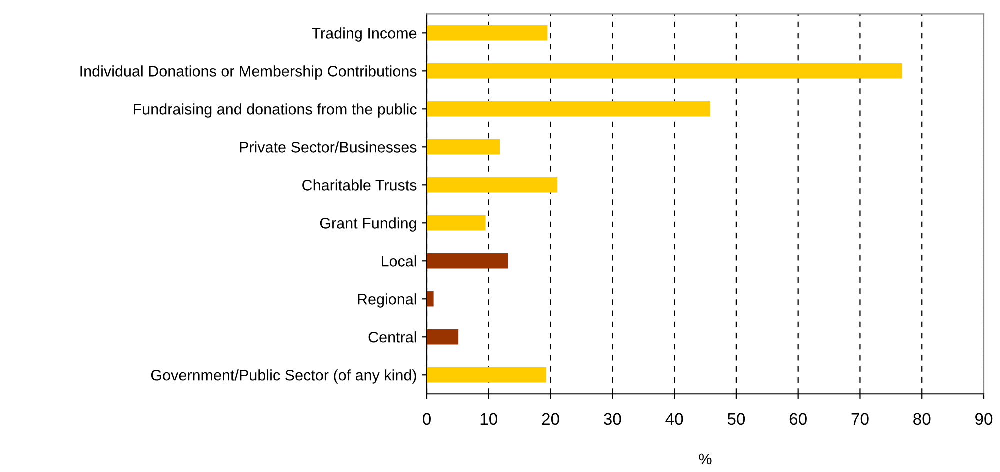 The image size is (1000, 472). Describe the element at coordinates (275, 111) in the screenshot. I see `y-tick-label: Fundraising and donations from the public` at that location.